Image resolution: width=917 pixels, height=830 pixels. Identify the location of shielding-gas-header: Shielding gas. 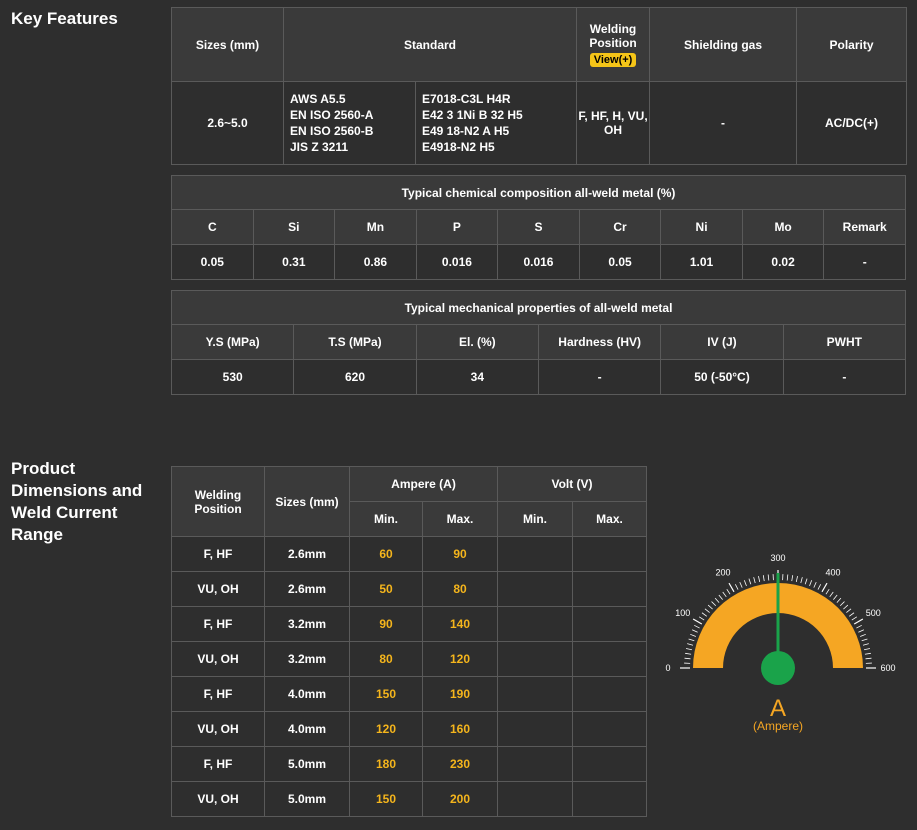
(723, 44).